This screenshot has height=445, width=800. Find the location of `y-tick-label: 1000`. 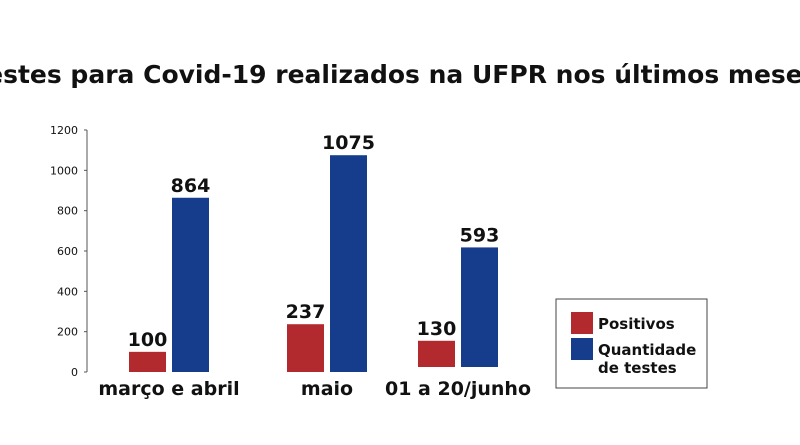

y-tick-label: 1000 is located at coordinates (64, 170).